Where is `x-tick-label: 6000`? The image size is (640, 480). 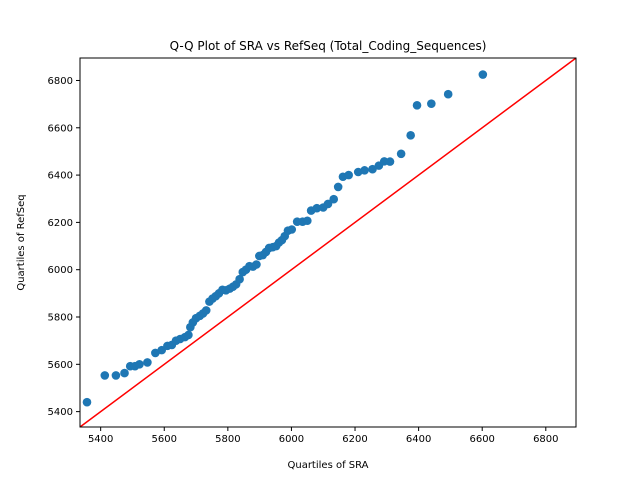 x-tick-label: 6000 is located at coordinates (291, 439).